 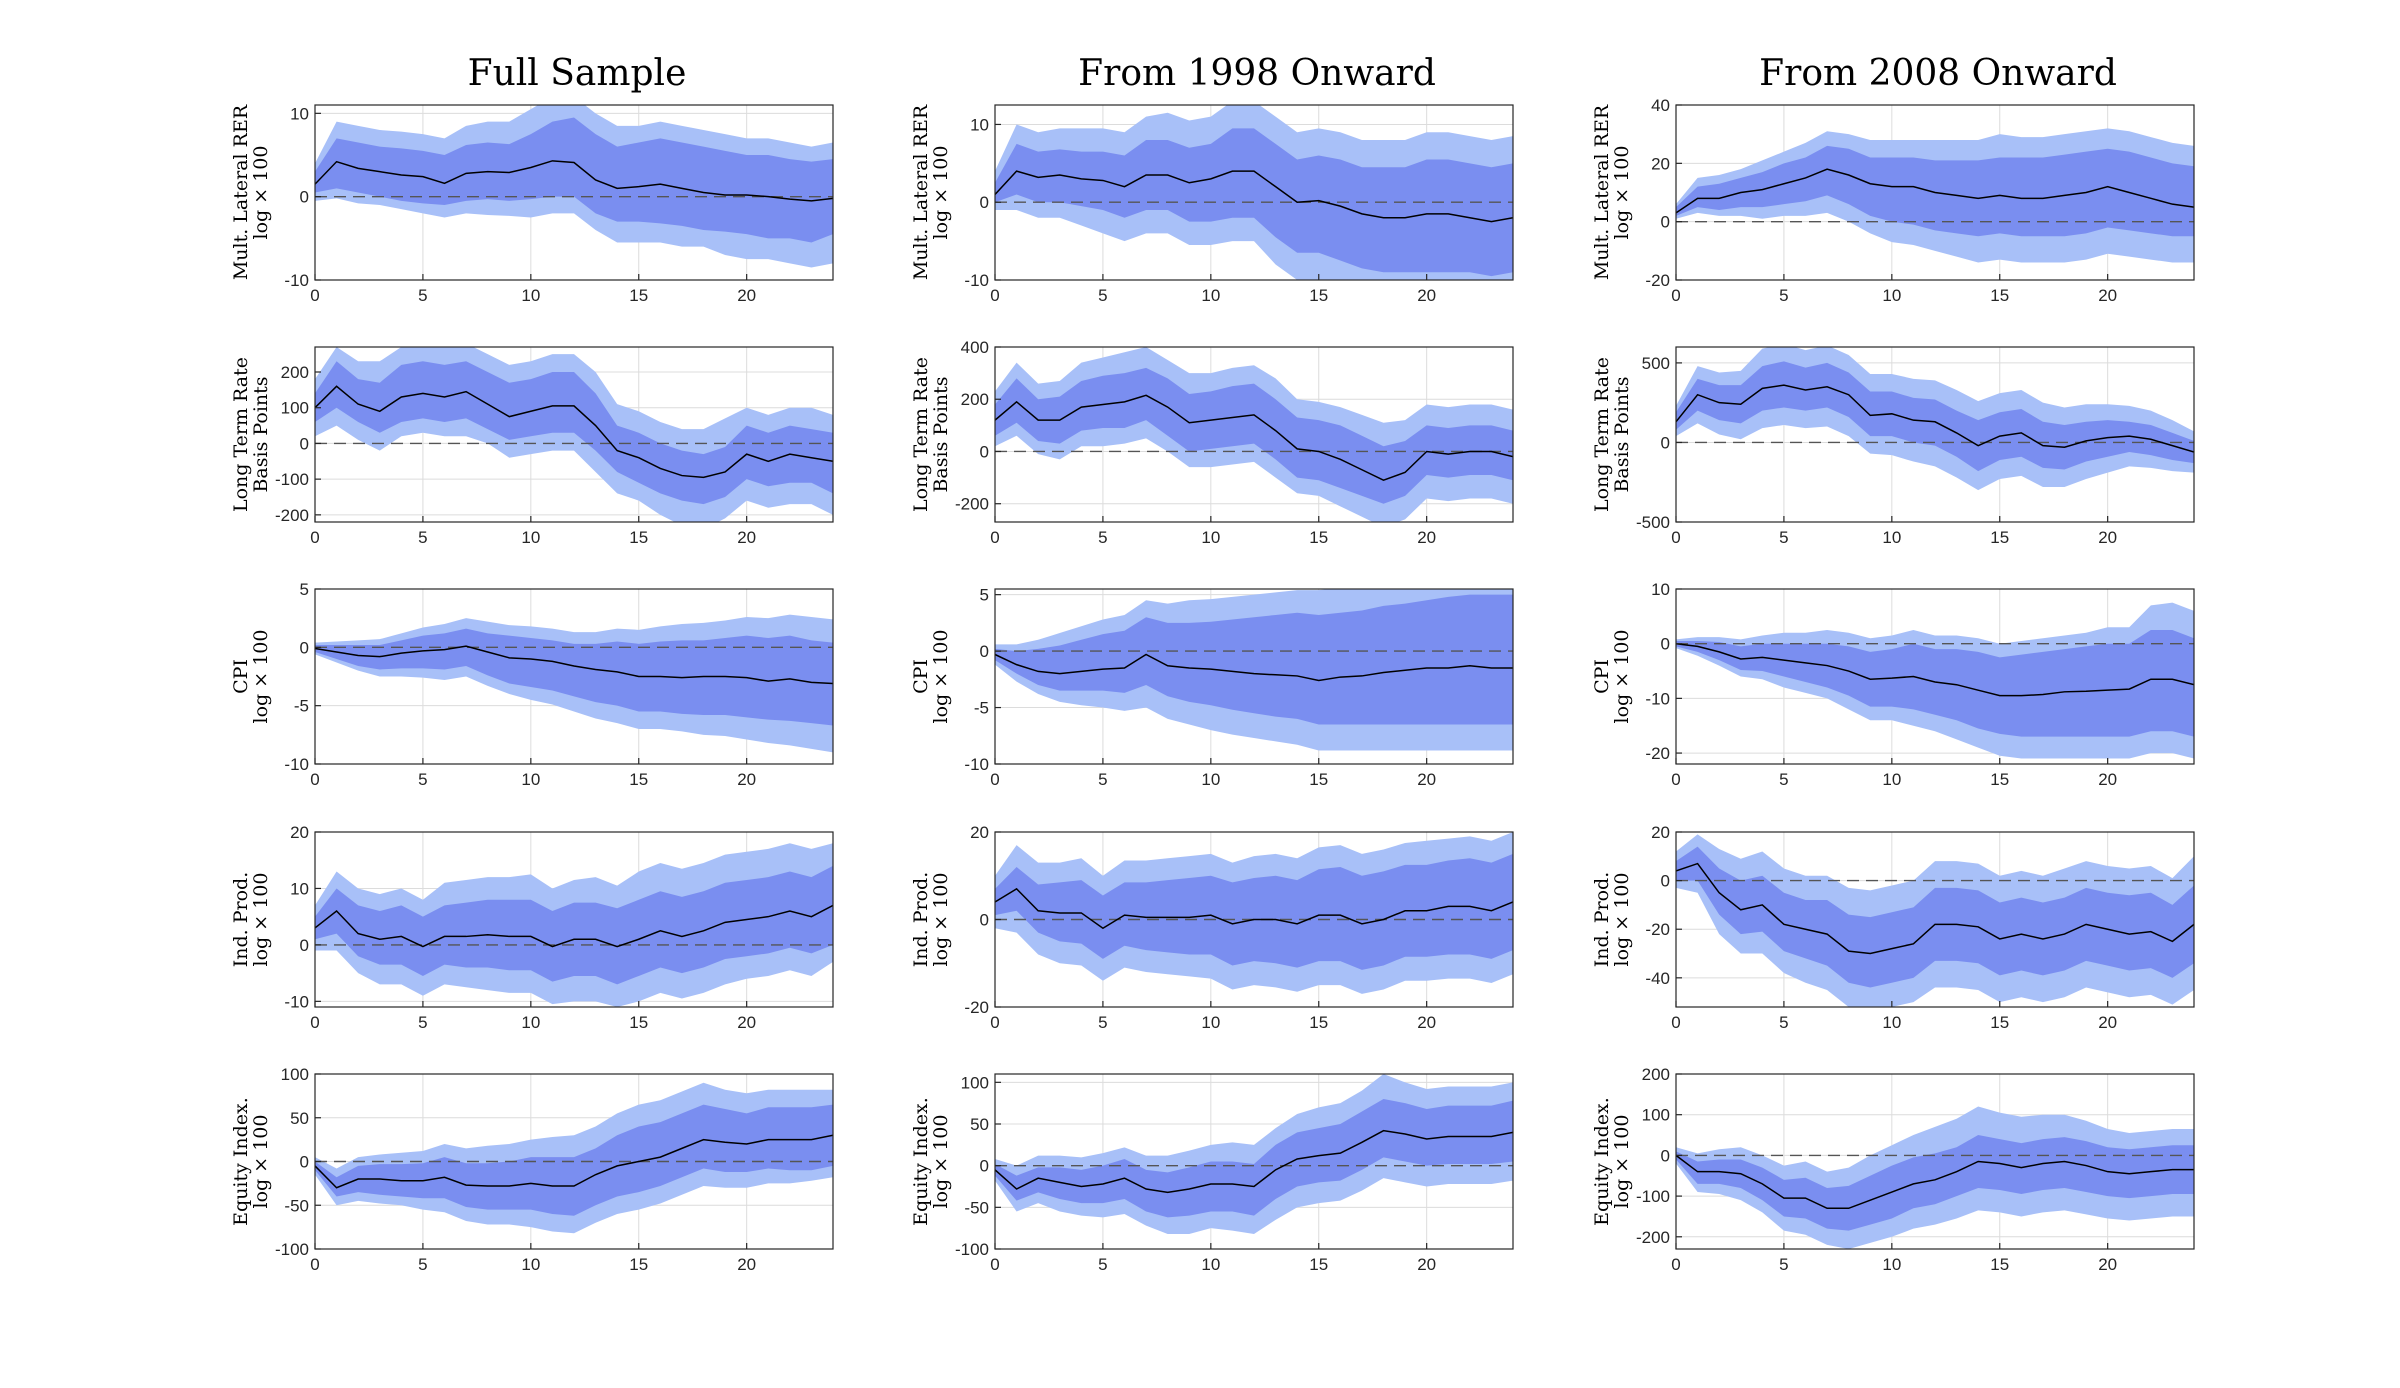 What do you see at coordinates (1602, 676) in the screenshot?
I see `y-axis-label-variable: CPI` at bounding box center [1602, 676].